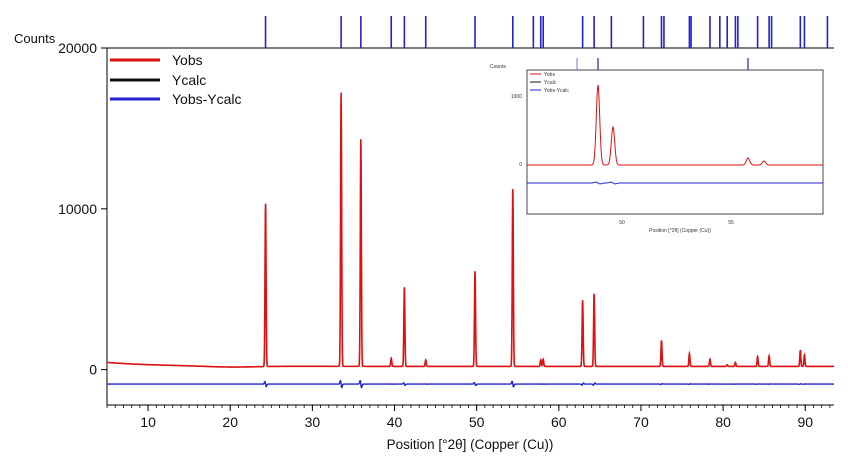 Image resolution: width=848 pixels, height=475 pixels. I want to click on x-tick-label: 80, so click(723, 422).